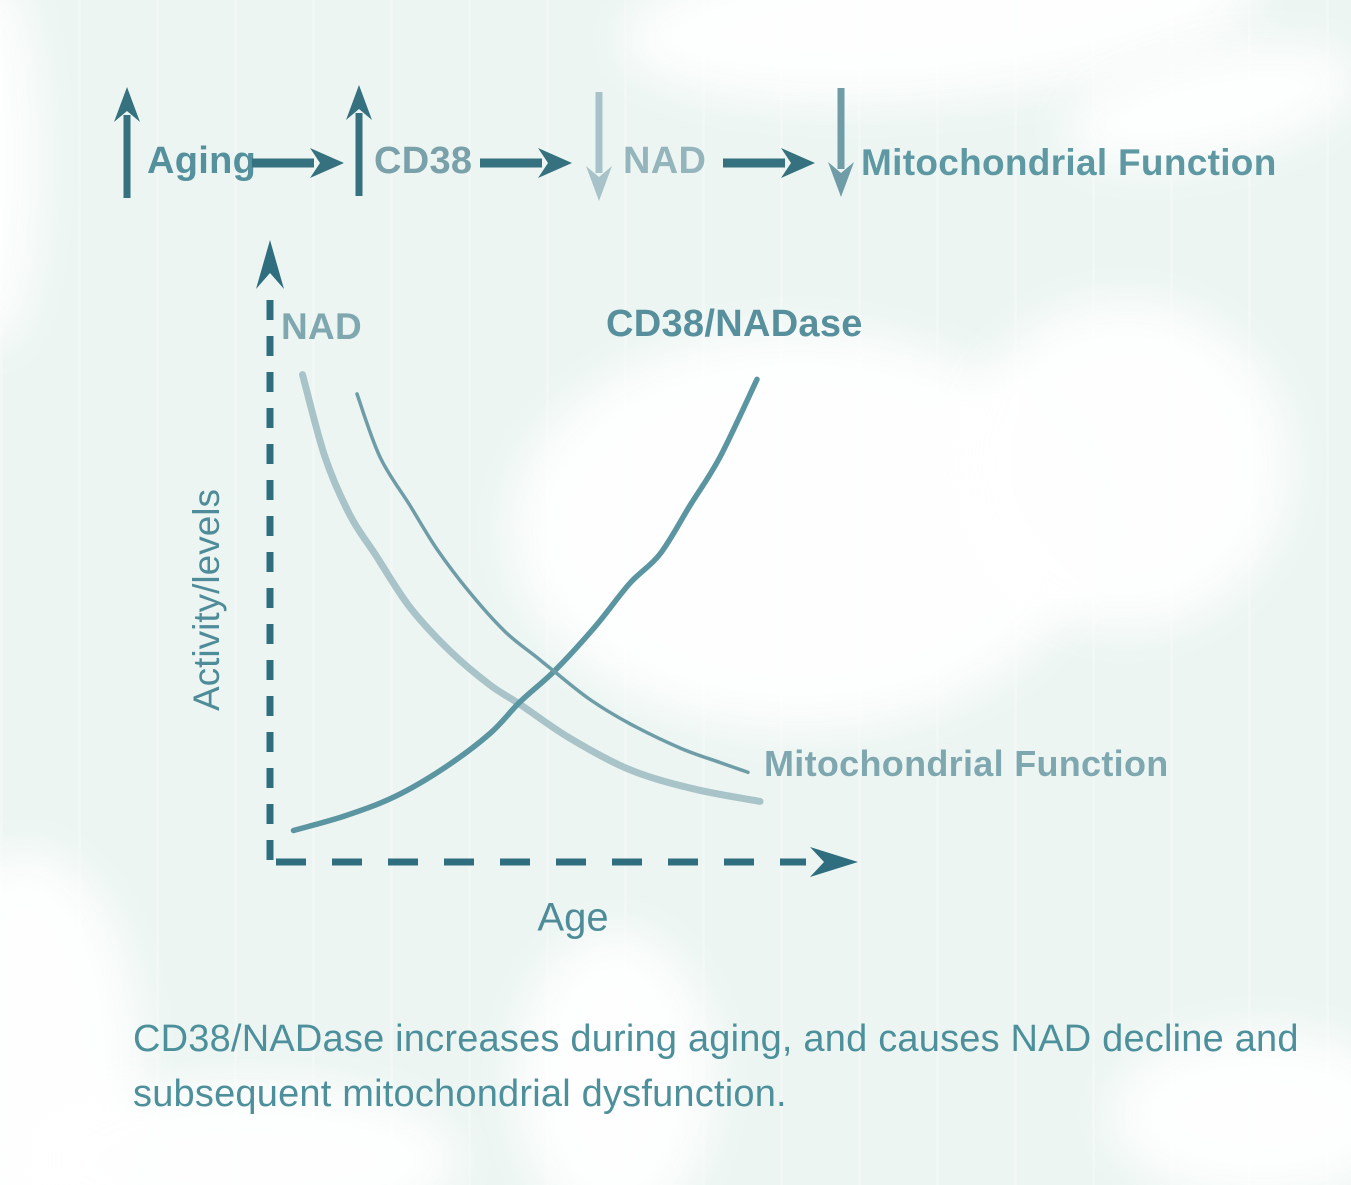 This screenshot has width=1351, height=1185. What do you see at coordinates (834, 862) in the screenshot?
I see `x-axis-arrow-head` at bounding box center [834, 862].